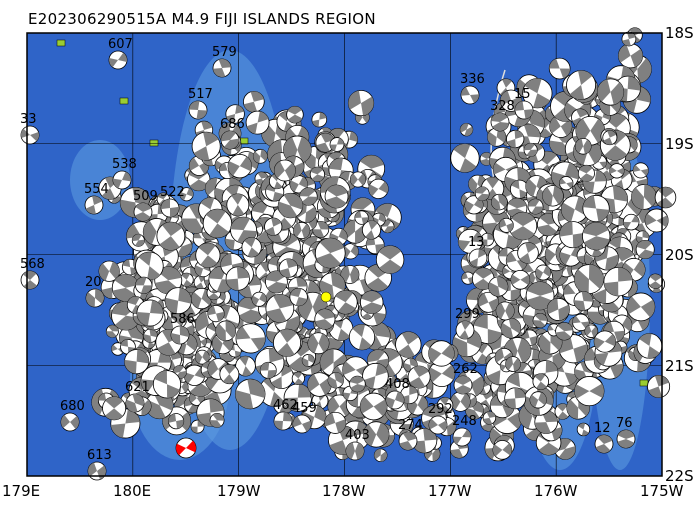 This screenshot has height=506, width=697. Describe the element at coordinates (21, 491) in the screenshot. I see `lon-tick: 179E` at that location.